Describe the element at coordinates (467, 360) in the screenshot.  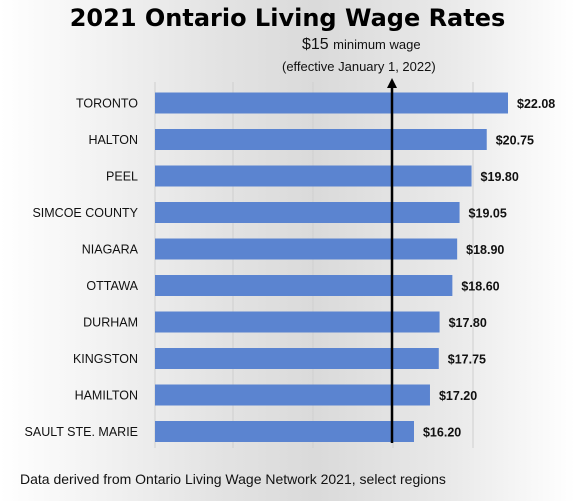
I see `value-label: $17.75` at that location.